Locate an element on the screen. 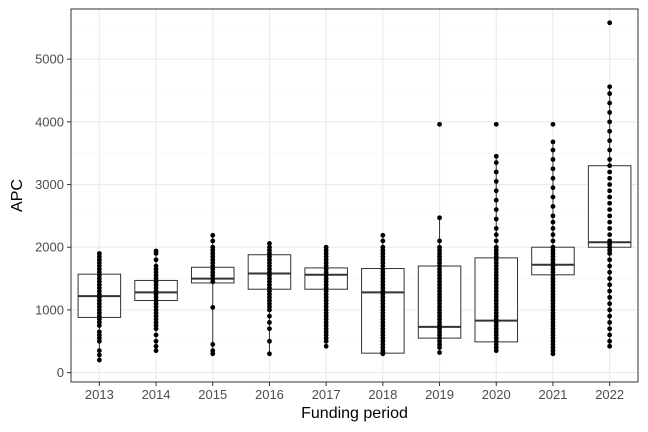  y-tick-label: 2000 is located at coordinates (49, 247).